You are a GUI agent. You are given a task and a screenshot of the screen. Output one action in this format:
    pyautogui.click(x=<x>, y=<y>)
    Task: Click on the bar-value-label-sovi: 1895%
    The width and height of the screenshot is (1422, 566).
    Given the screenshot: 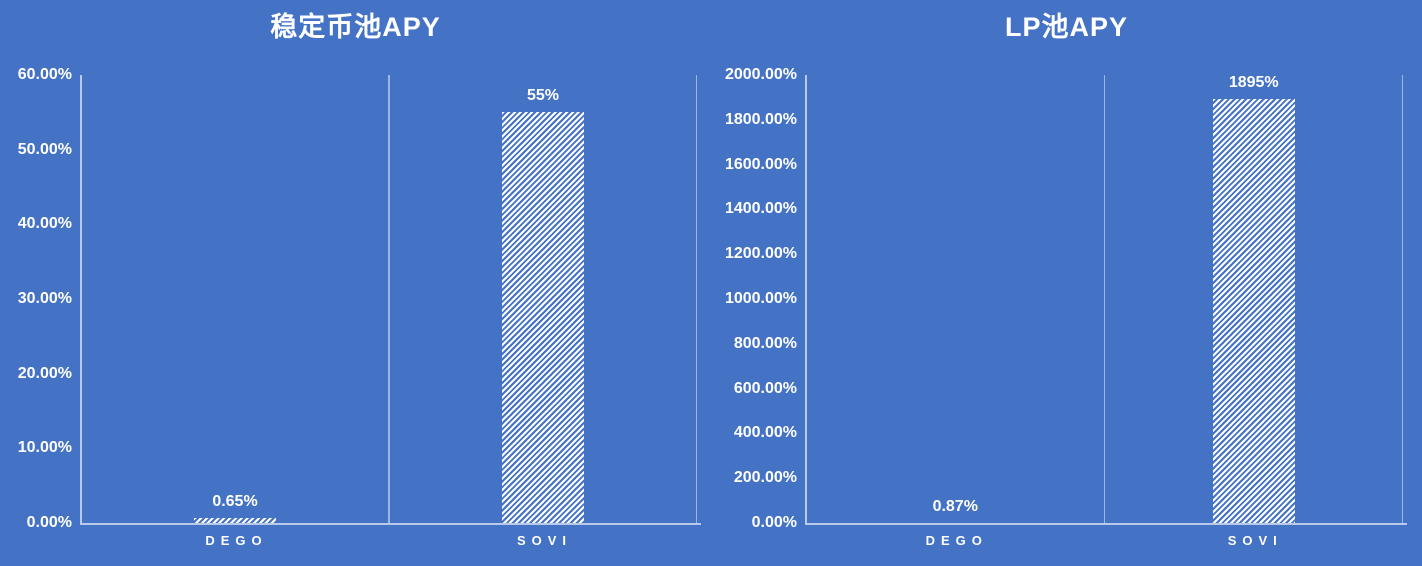 What is the action you would take?
    pyautogui.click(x=1253, y=82)
    